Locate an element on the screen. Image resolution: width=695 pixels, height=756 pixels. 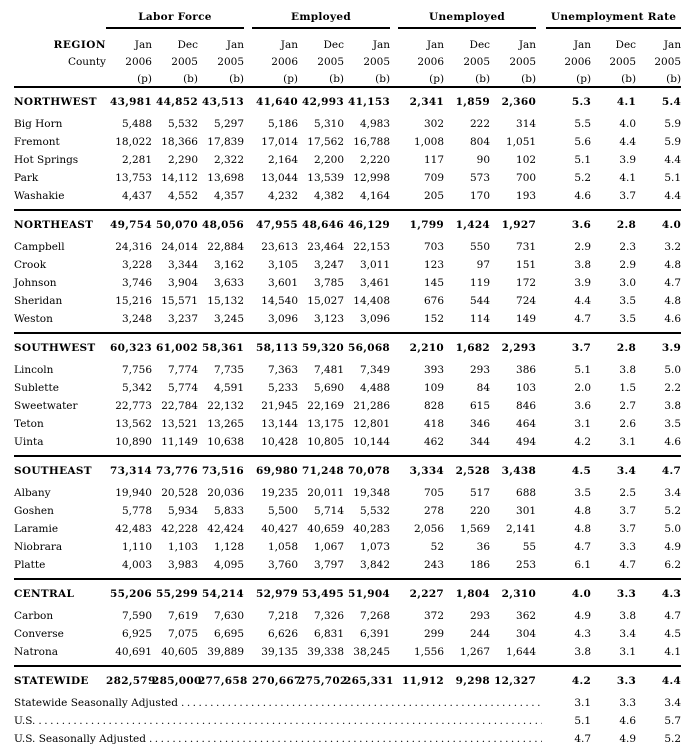
value-cell: 40,691 is located at coordinates (133, 652).